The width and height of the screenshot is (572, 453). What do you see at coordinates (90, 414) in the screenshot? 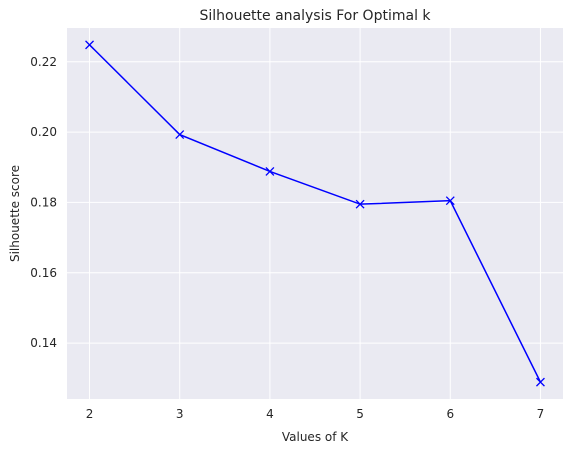
I see `x-tick-label: 2` at bounding box center [90, 414].